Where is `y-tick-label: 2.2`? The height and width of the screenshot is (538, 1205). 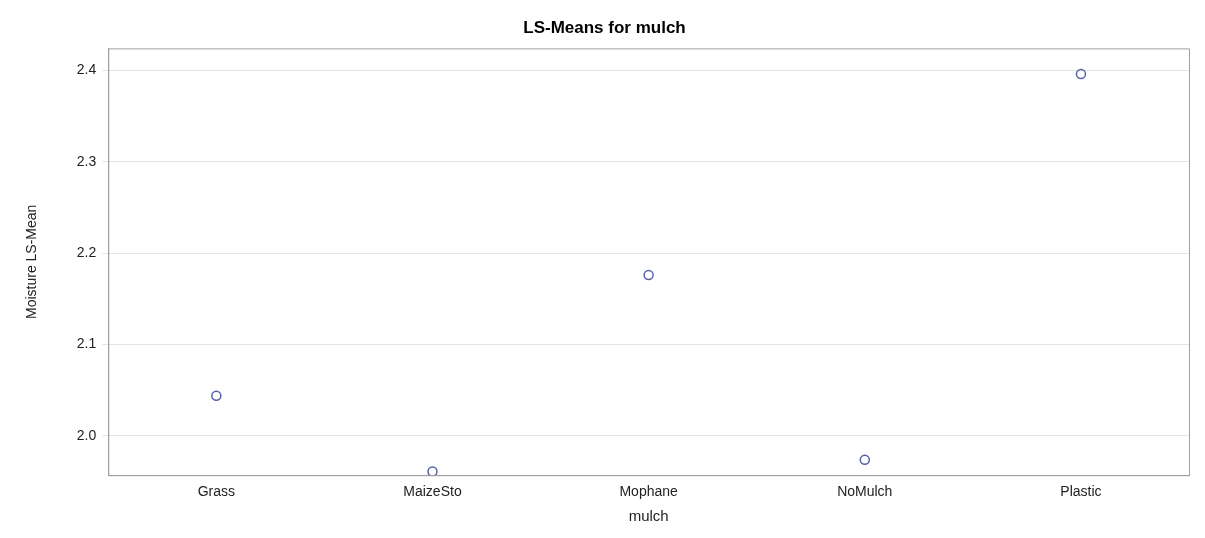
y-tick-label: 2.2 is located at coordinates (86, 251).